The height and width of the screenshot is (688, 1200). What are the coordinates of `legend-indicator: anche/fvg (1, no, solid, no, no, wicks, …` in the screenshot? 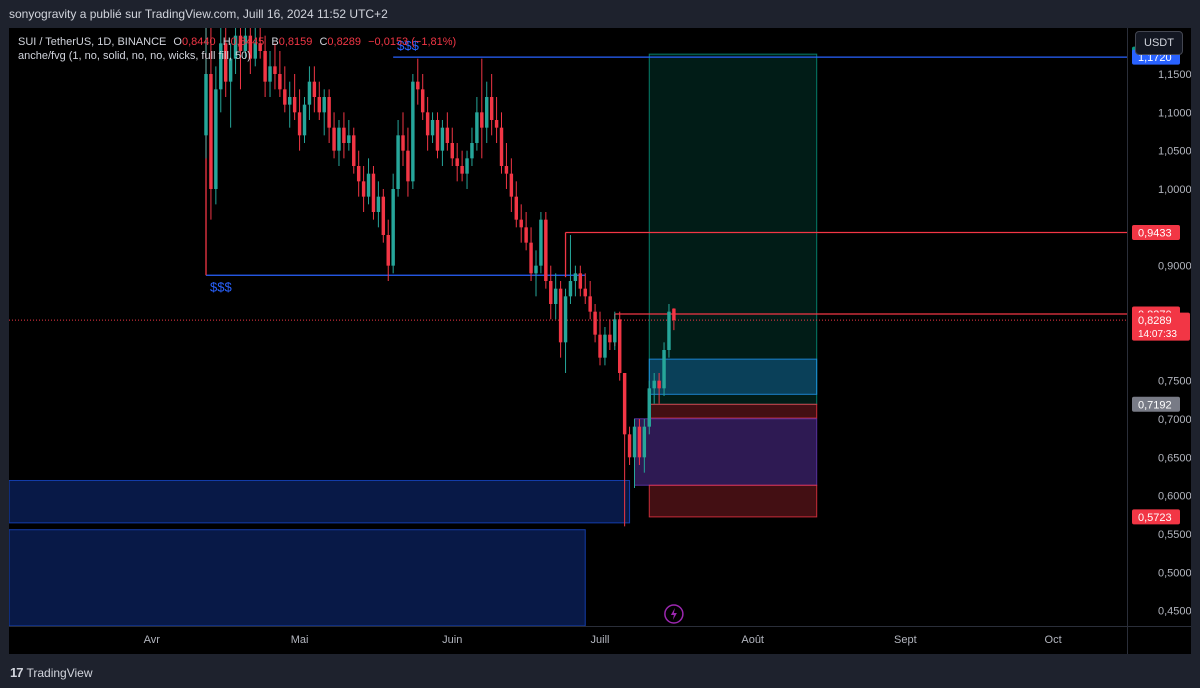 It's located at (134, 56).